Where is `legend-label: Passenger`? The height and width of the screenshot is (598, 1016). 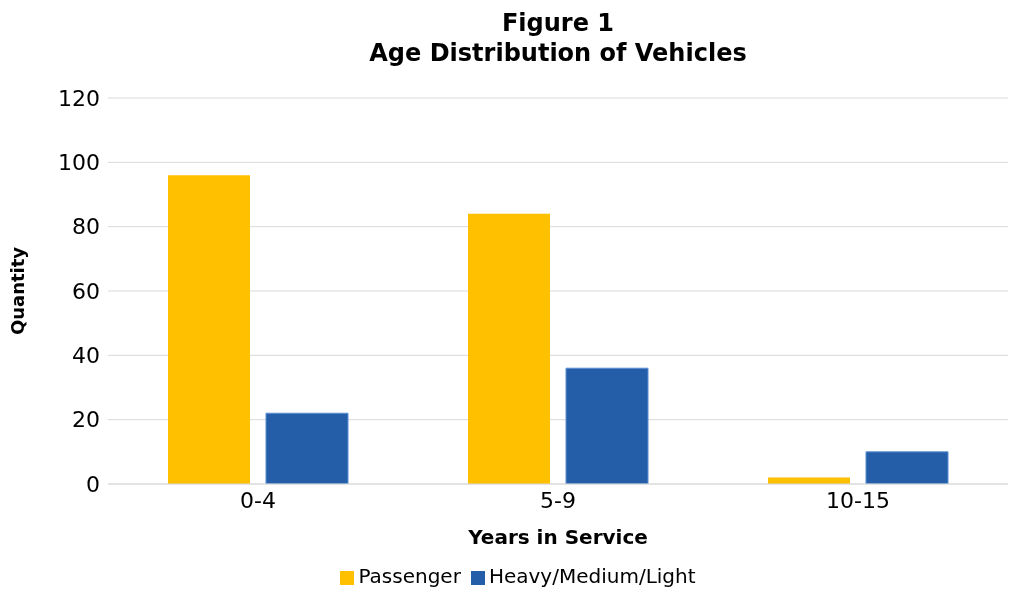
legend-label: Passenger is located at coordinates (409, 576).